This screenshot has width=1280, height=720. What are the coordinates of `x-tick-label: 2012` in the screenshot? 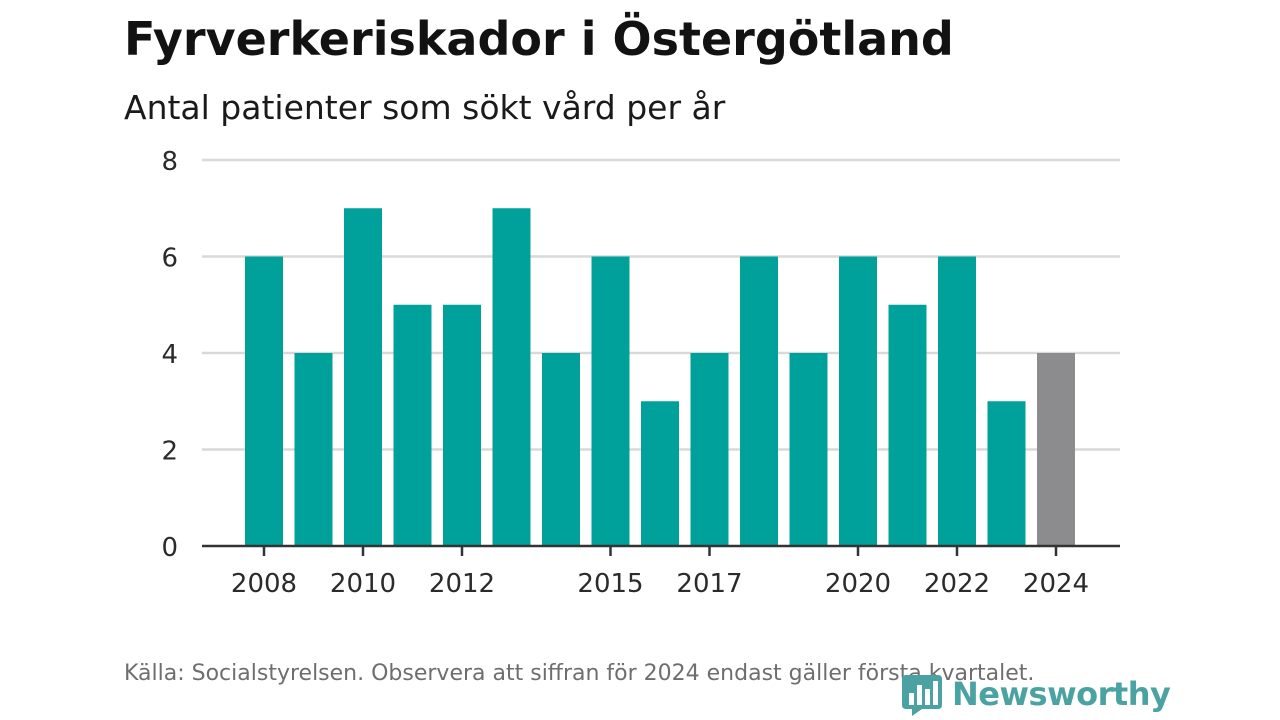 It's located at (462, 584).